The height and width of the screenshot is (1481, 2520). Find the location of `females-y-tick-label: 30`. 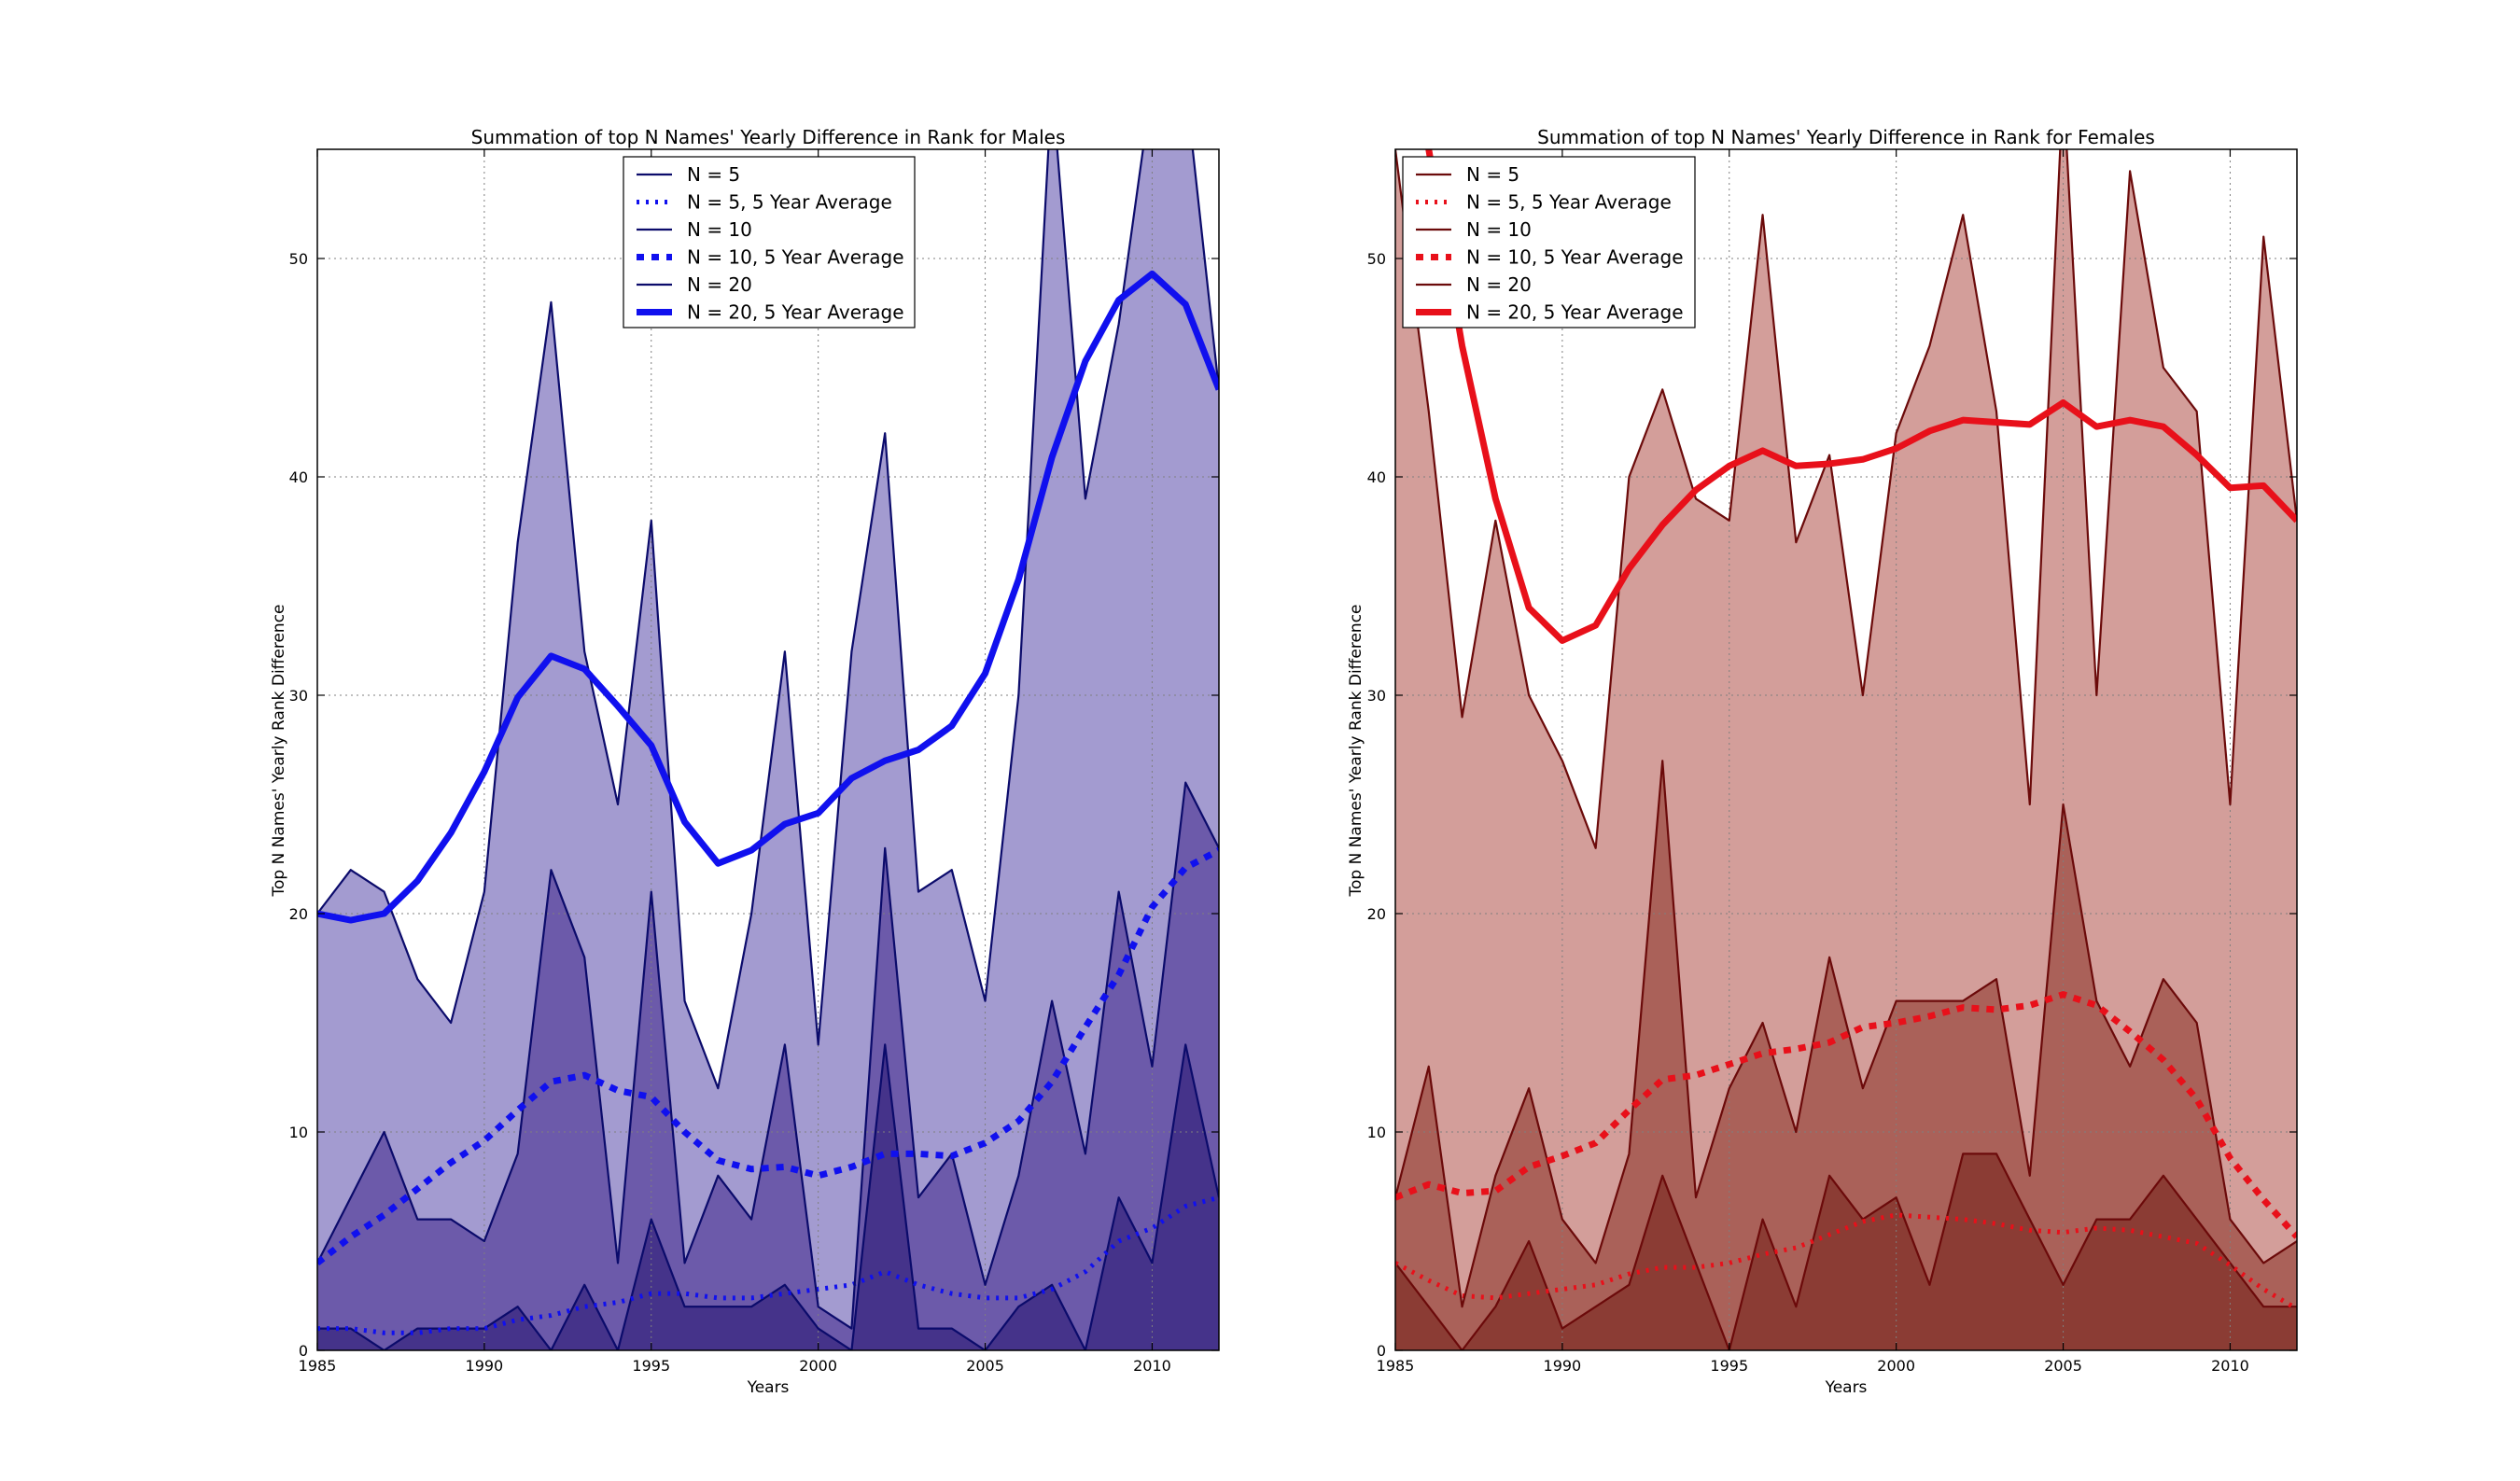

females-y-tick-label: 30 is located at coordinates (1376, 696).